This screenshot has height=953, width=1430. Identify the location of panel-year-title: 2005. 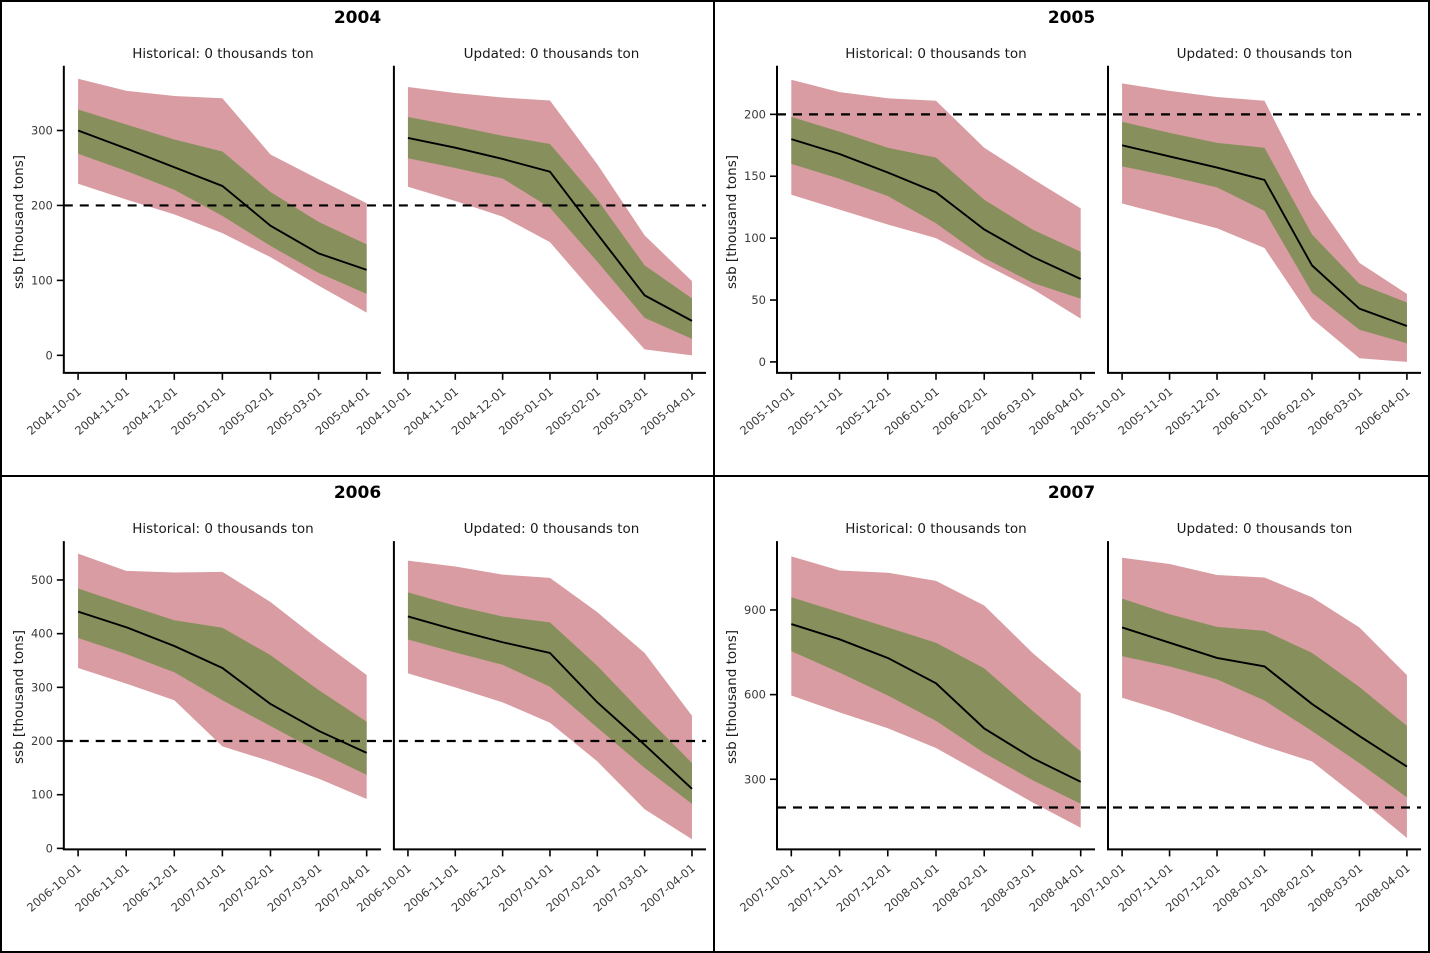
(1071, 18).